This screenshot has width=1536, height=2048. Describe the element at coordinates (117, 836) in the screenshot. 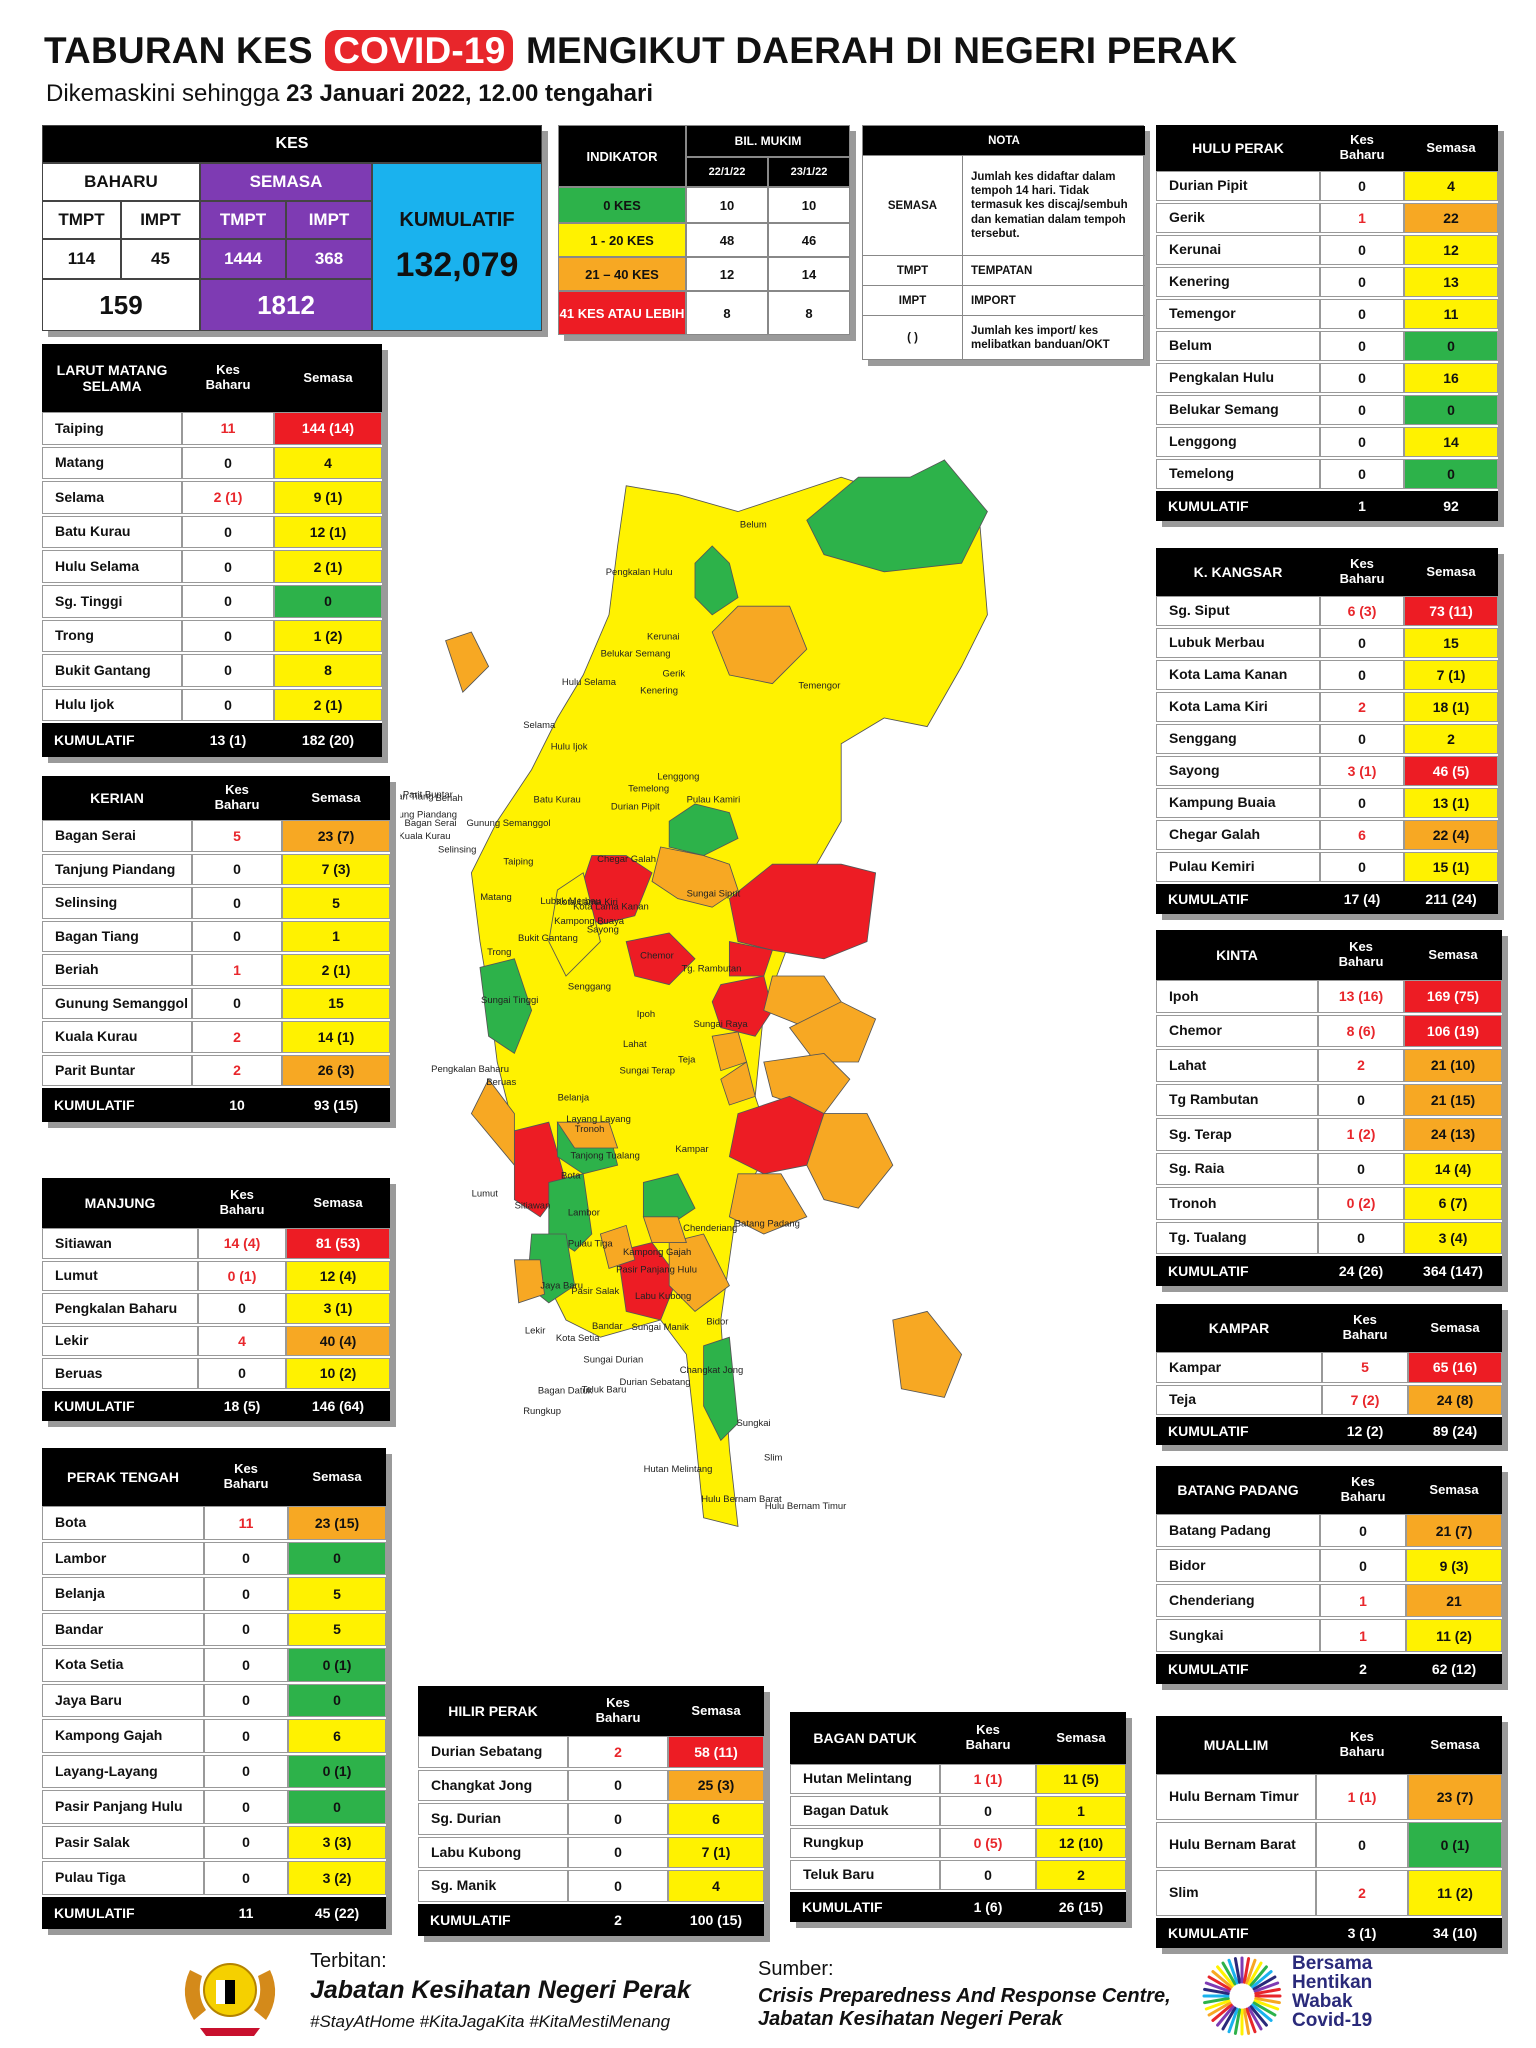

I see `mukim-name: Bagan Serai` at that location.